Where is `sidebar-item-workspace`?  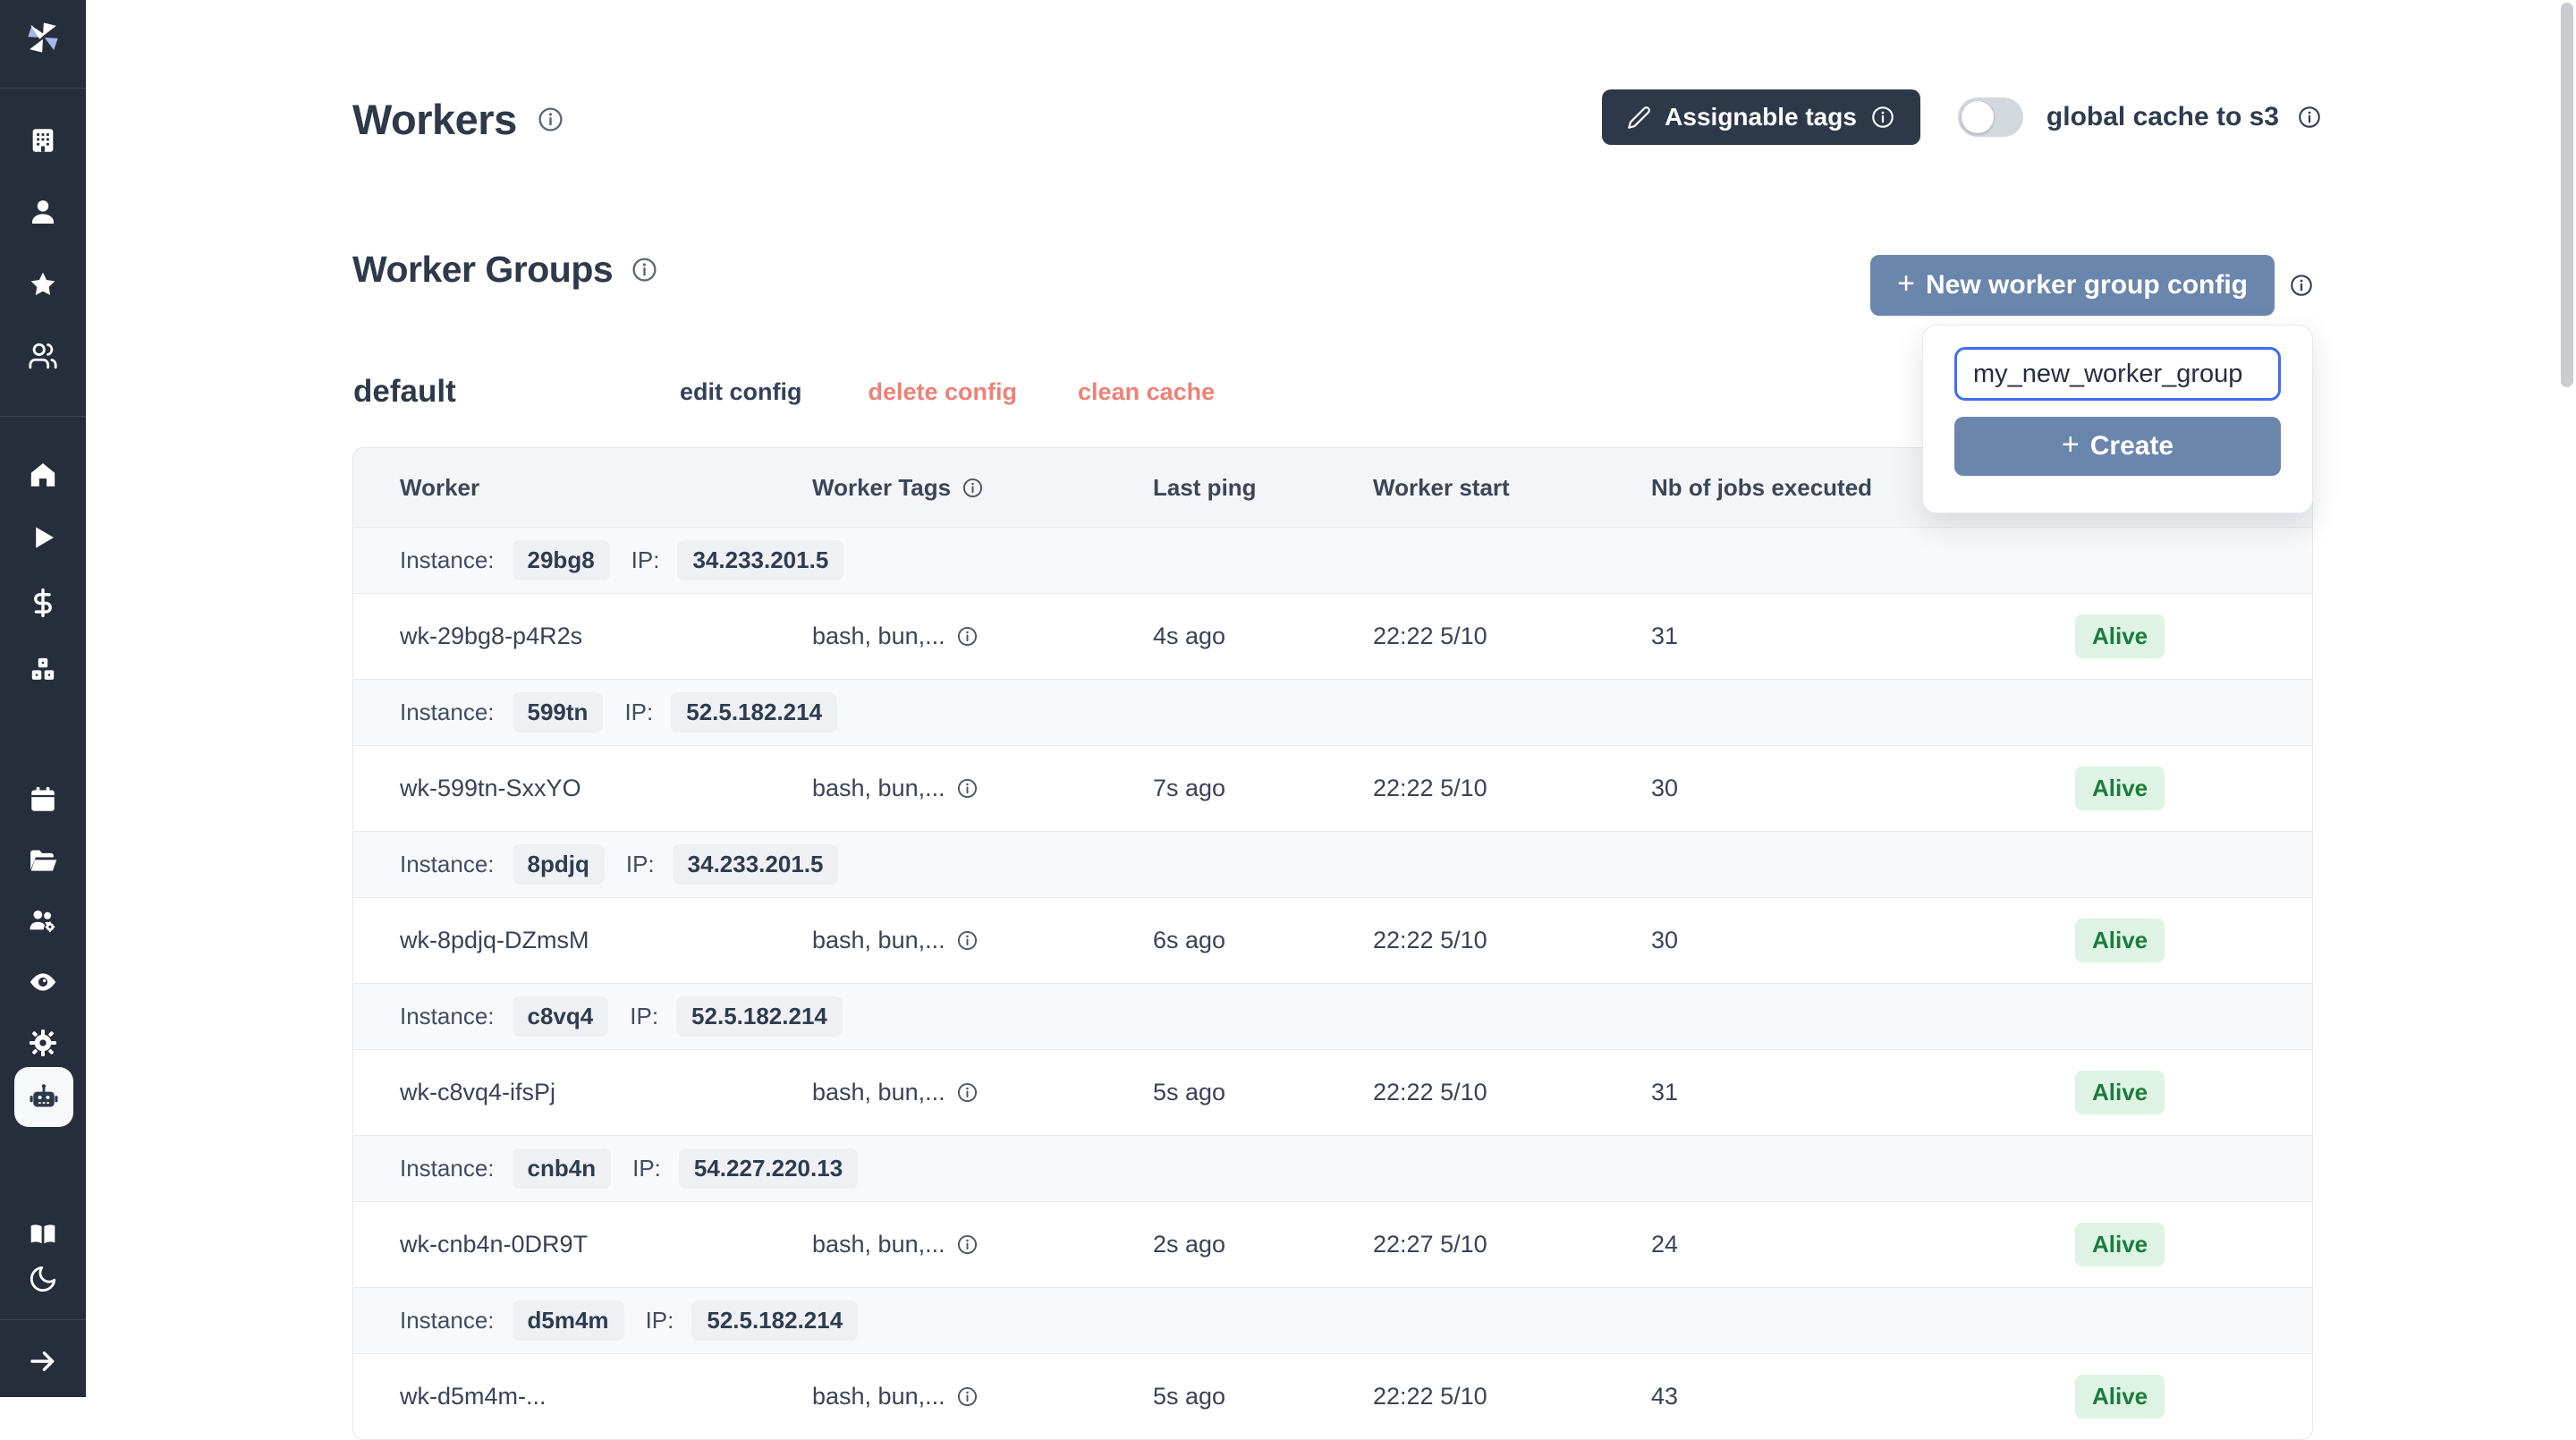
sidebar-item-workspace is located at coordinates (43, 141).